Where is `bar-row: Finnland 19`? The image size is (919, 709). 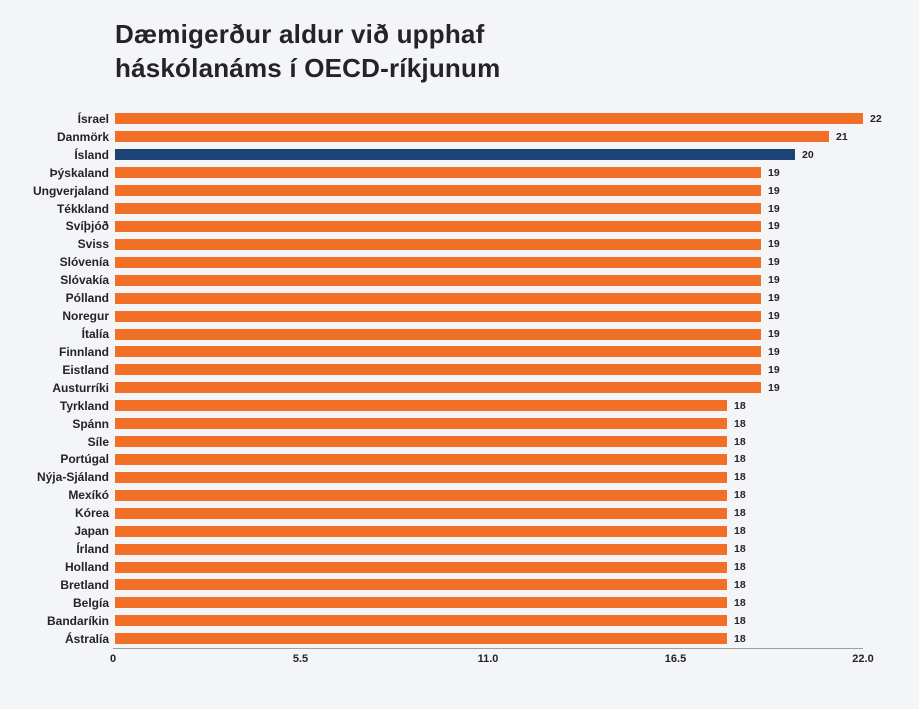 bar-row: Finnland 19 is located at coordinates (459, 352).